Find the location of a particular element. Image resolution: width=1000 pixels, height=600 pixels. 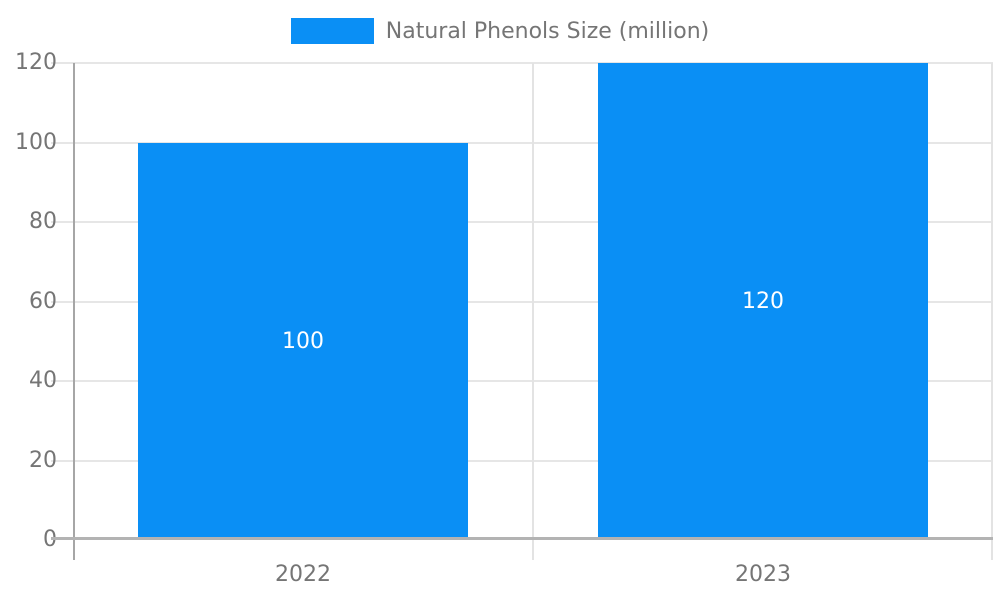

y-tick-label-40: 40 is located at coordinates (43, 380).